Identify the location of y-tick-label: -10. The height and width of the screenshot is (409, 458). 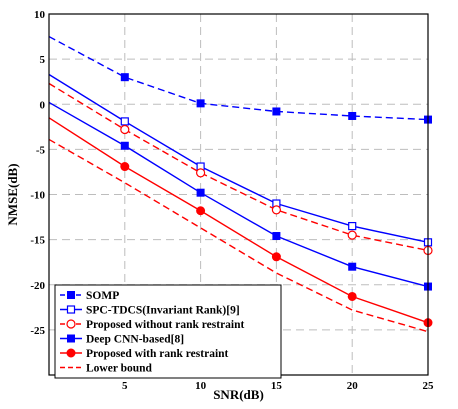
(37, 196).